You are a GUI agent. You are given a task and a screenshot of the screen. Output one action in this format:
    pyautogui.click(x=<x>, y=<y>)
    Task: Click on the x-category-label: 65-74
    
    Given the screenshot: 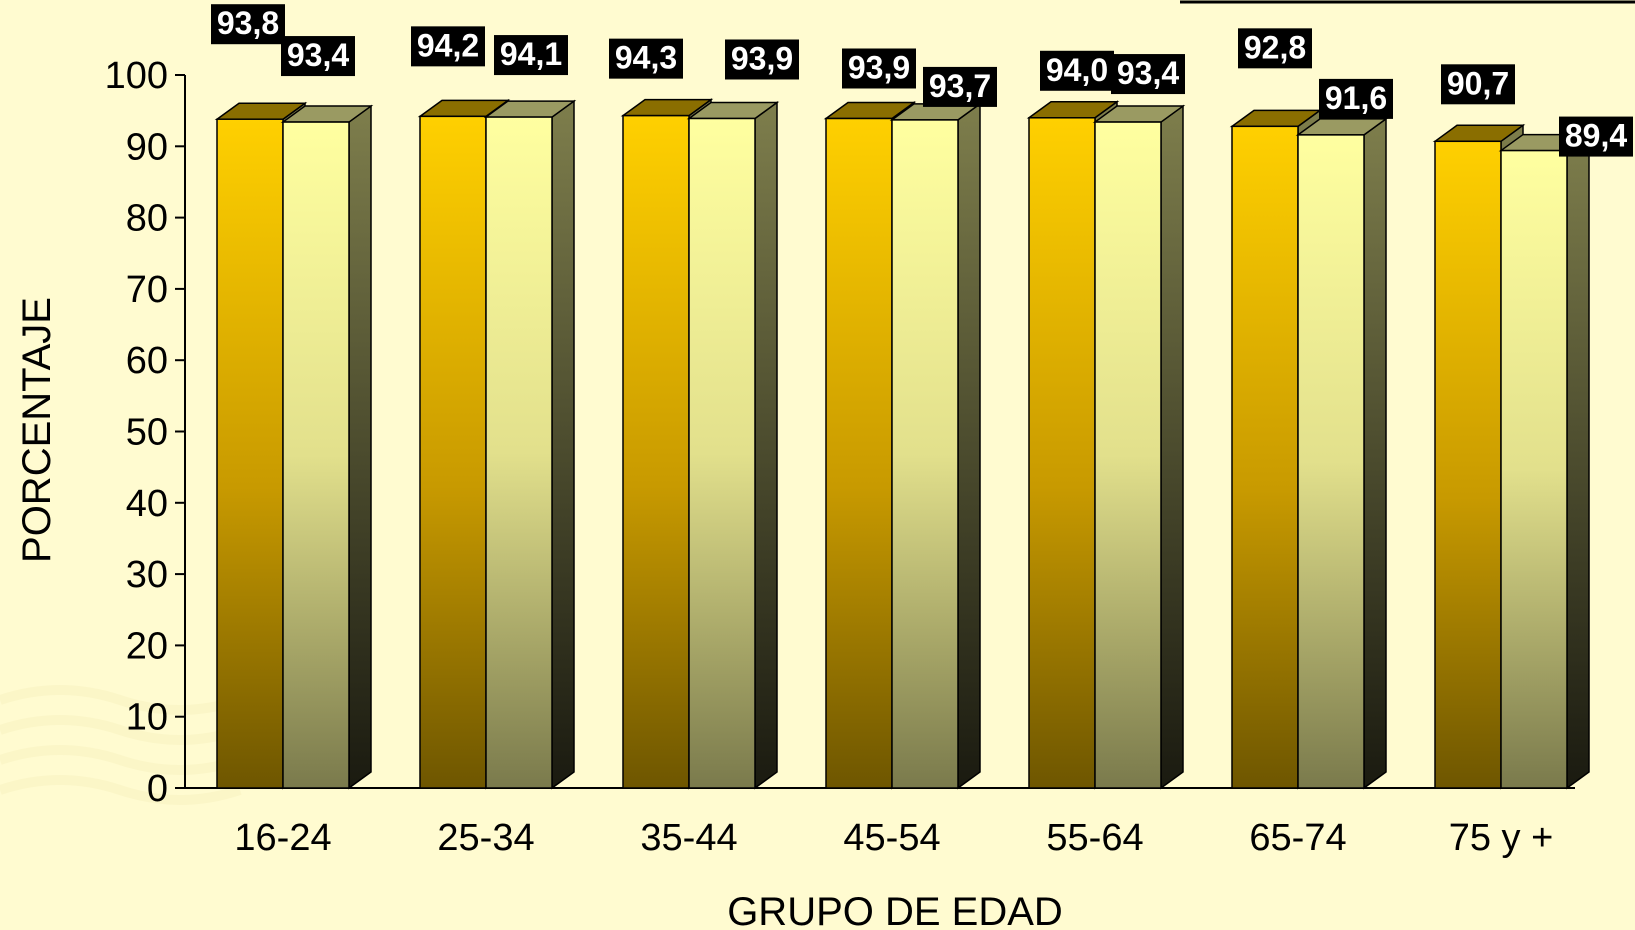 What is the action you would take?
    pyautogui.click(x=1297, y=838)
    